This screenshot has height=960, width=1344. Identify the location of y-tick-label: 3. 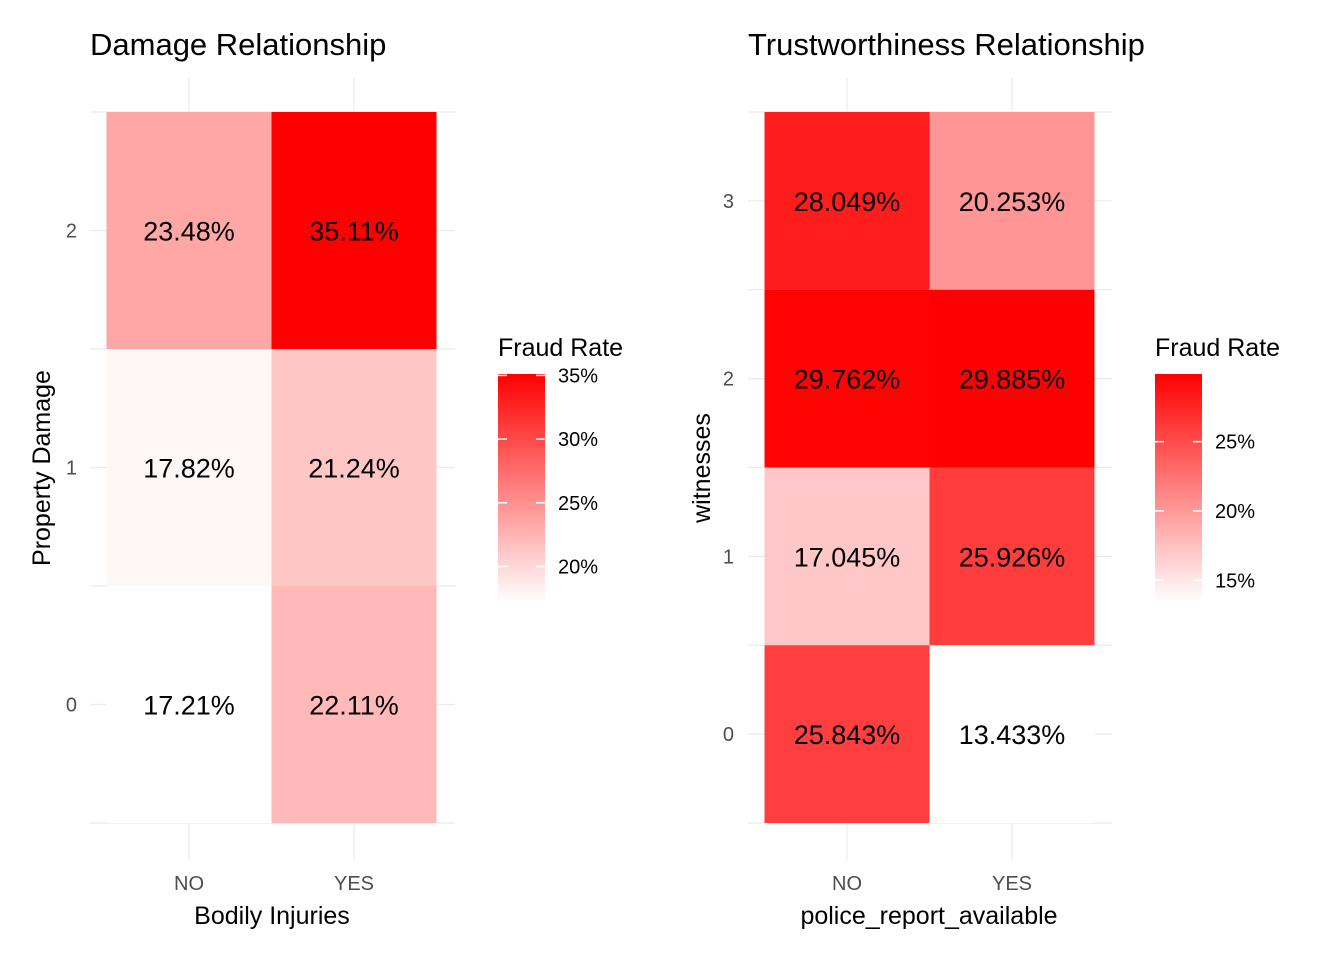
(728, 202).